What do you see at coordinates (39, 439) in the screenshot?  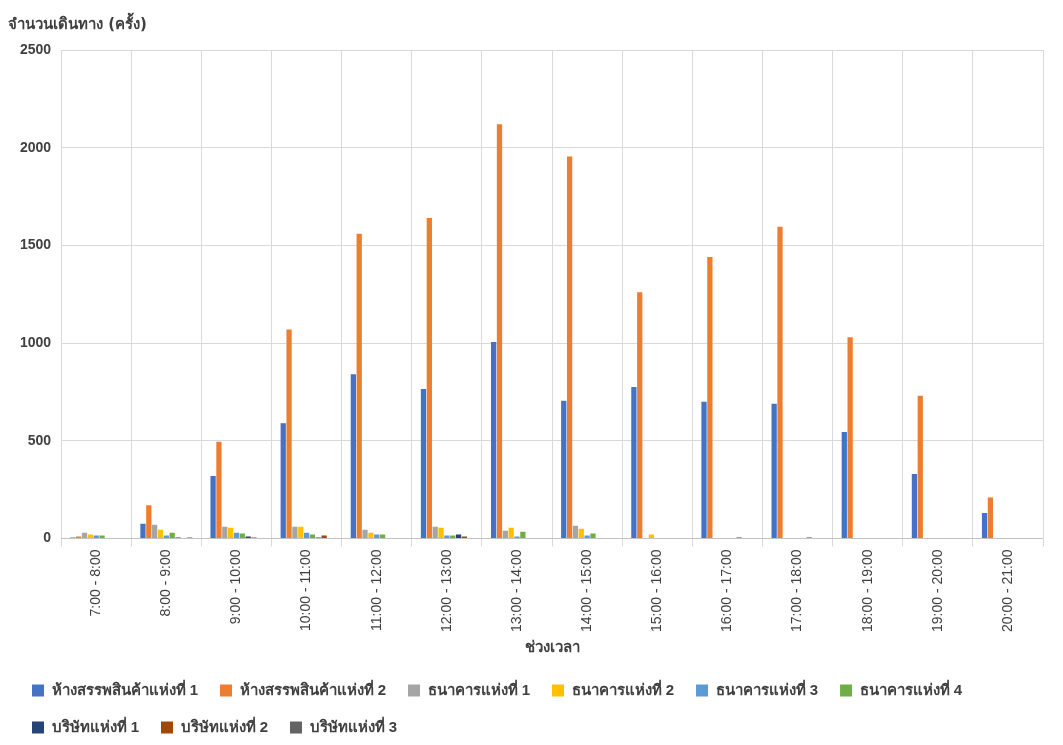 I see `y-tick-label: 500` at bounding box center [39, 439].